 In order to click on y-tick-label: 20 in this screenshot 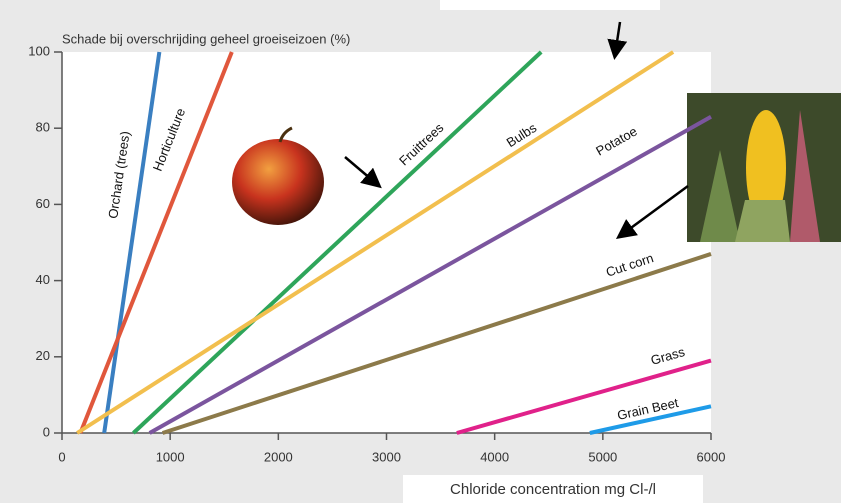, I will do `click(43, 355)`.